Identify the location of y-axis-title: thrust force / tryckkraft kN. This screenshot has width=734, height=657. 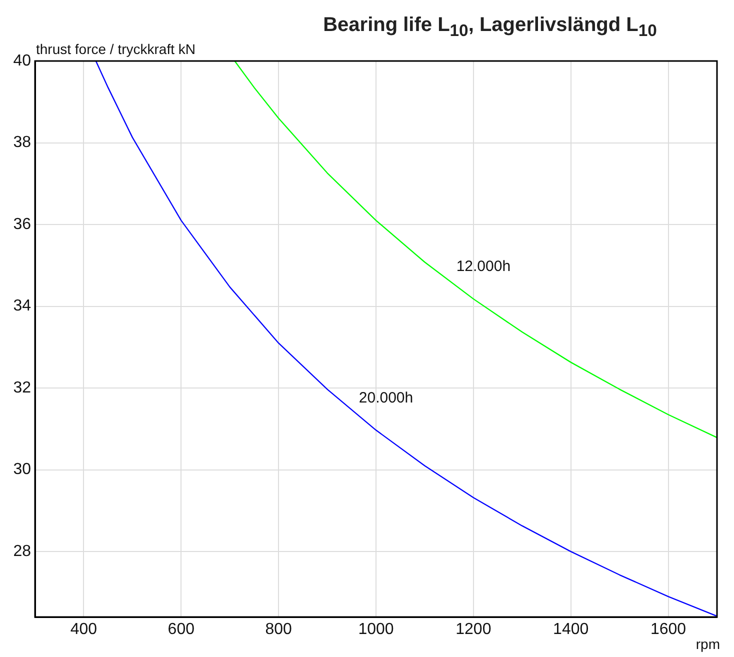
(116, 49).